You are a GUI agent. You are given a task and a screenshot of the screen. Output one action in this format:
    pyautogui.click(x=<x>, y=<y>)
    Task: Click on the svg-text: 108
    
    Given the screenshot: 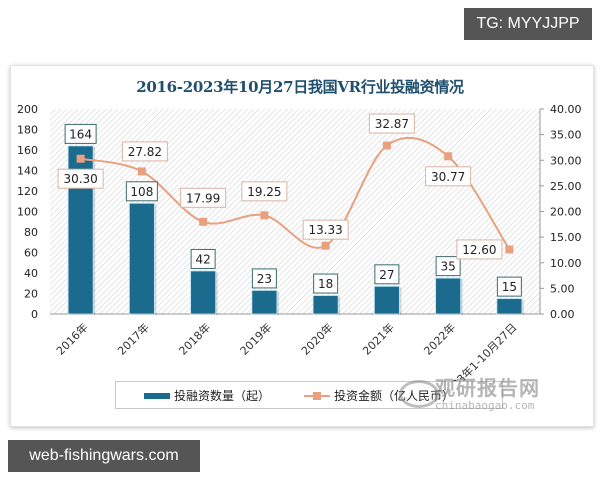 What is the action you would take?
    pyautogui.click(x=141, y=192)
    